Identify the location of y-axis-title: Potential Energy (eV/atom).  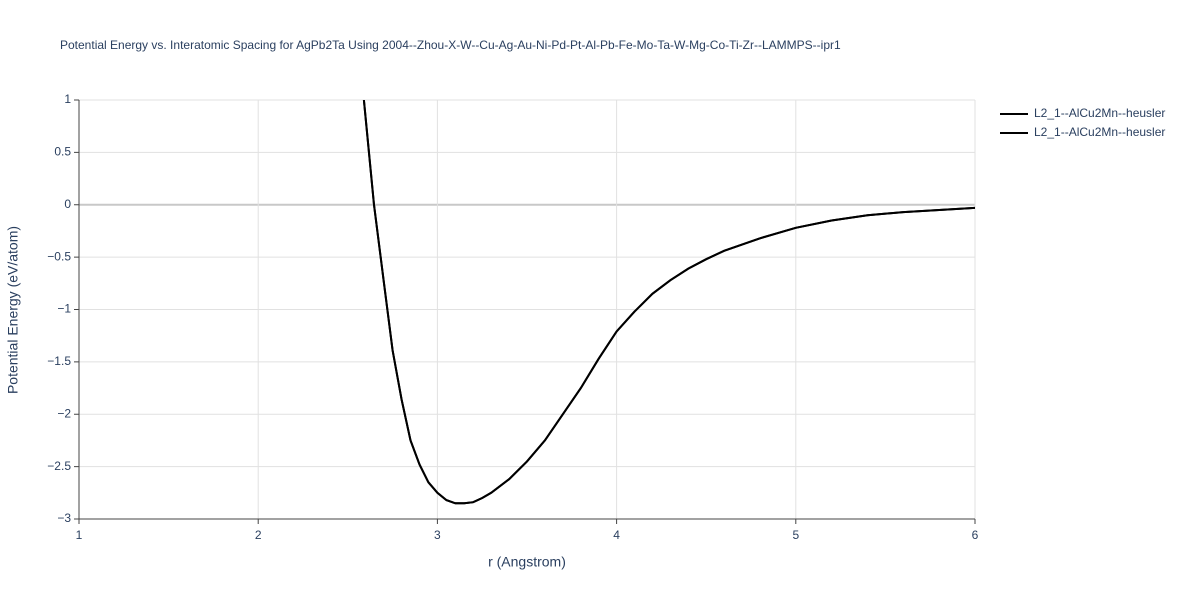
(13, 310).